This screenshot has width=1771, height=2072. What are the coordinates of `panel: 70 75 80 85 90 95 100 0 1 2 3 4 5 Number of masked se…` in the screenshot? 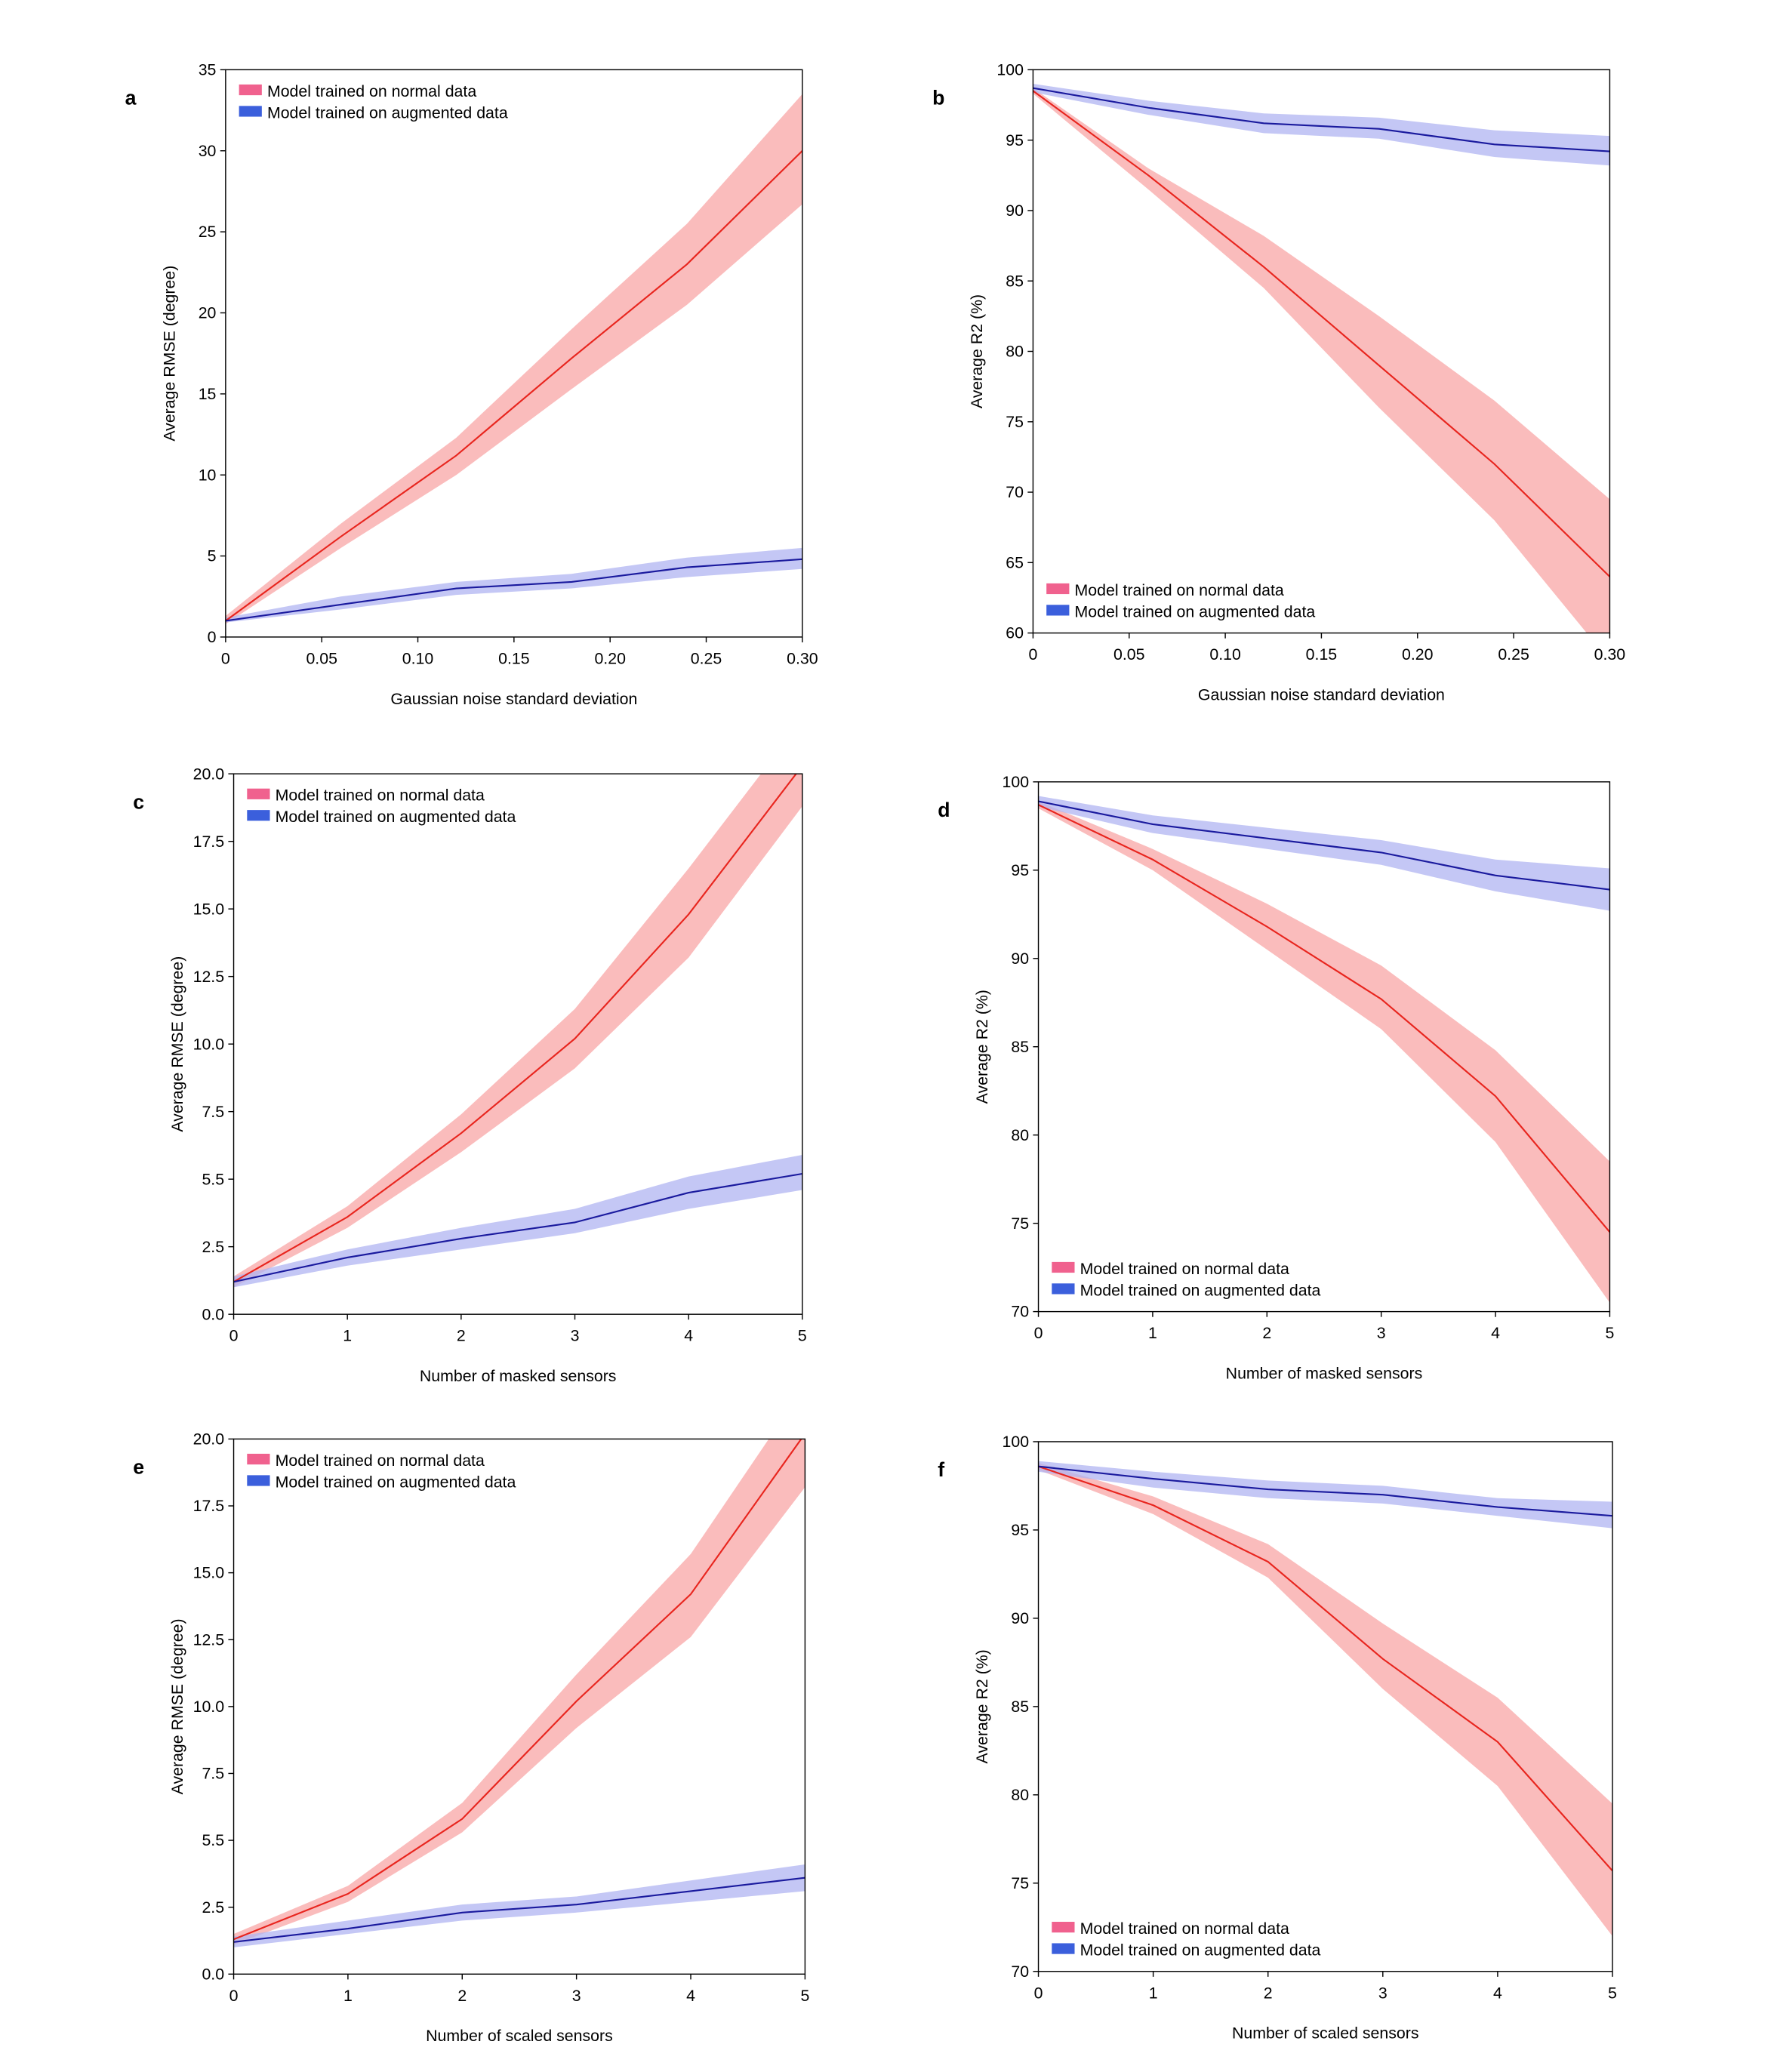 It's located at (1276, 1078).